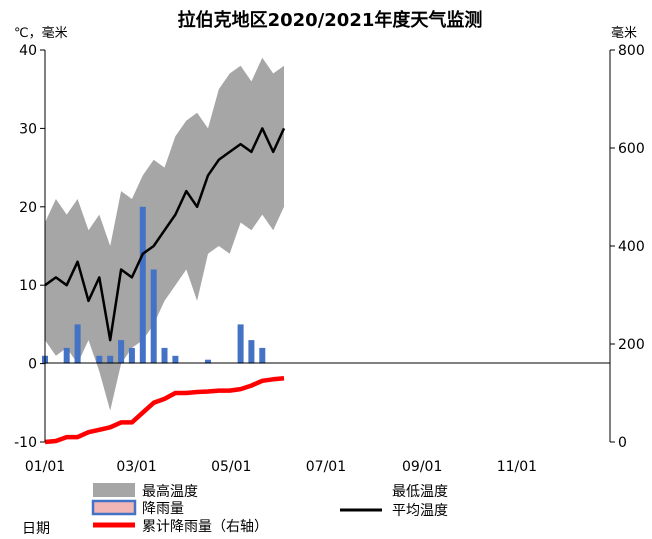  Describe the element at coordinates (622, 443) in the screenshot. I see `right-tick-label: 0` at that location.